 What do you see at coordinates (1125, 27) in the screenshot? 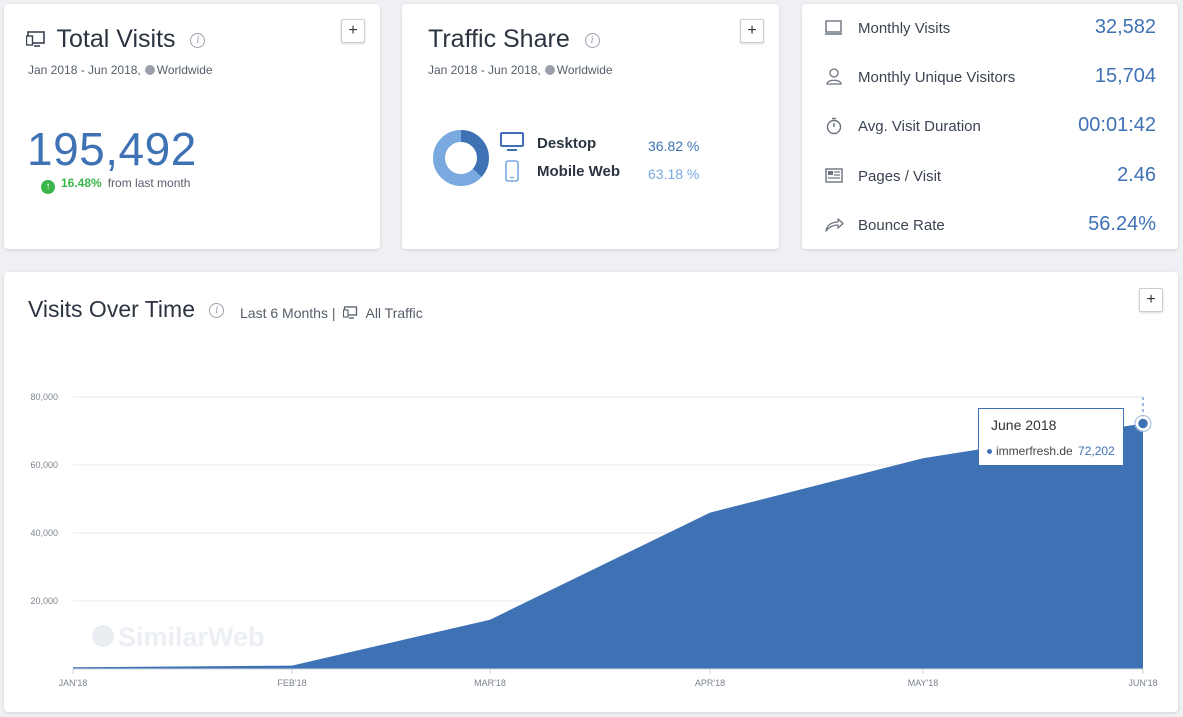
I see `metric-value: 32,582` at bounding box center [1125, 27].